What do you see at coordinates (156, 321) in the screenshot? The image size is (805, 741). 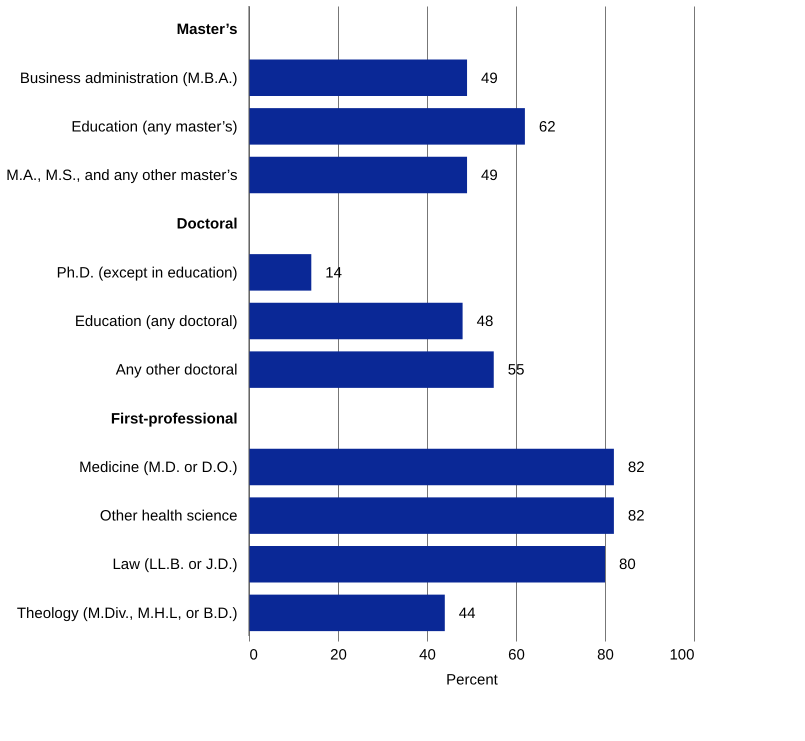 I see `y-tick-label: Education (any doctoral)` at bounding box center [156, 321].